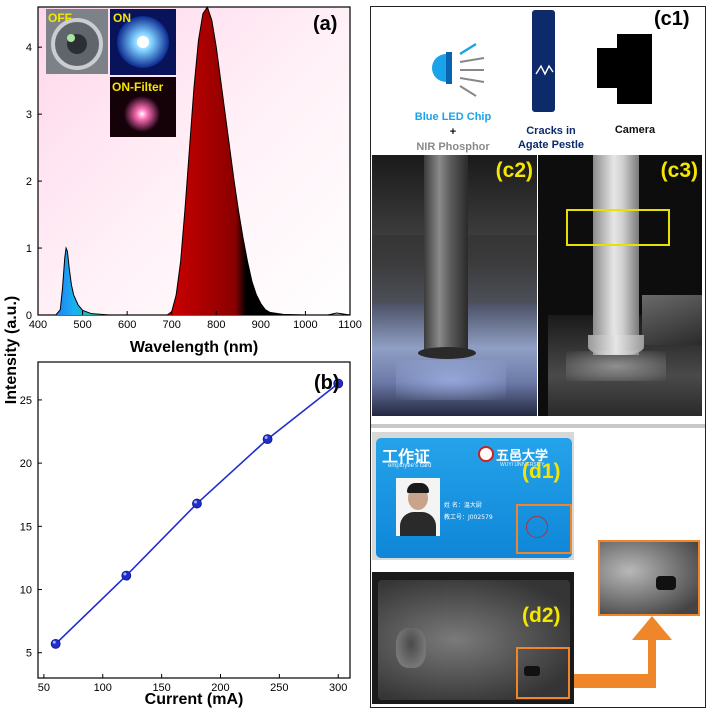 This screenshot has width=710, height=710. What do you see at coordinates (29, 182) in the screenshot?
I see `y-tick-label-a: 2` at bounding box center [29, 182].